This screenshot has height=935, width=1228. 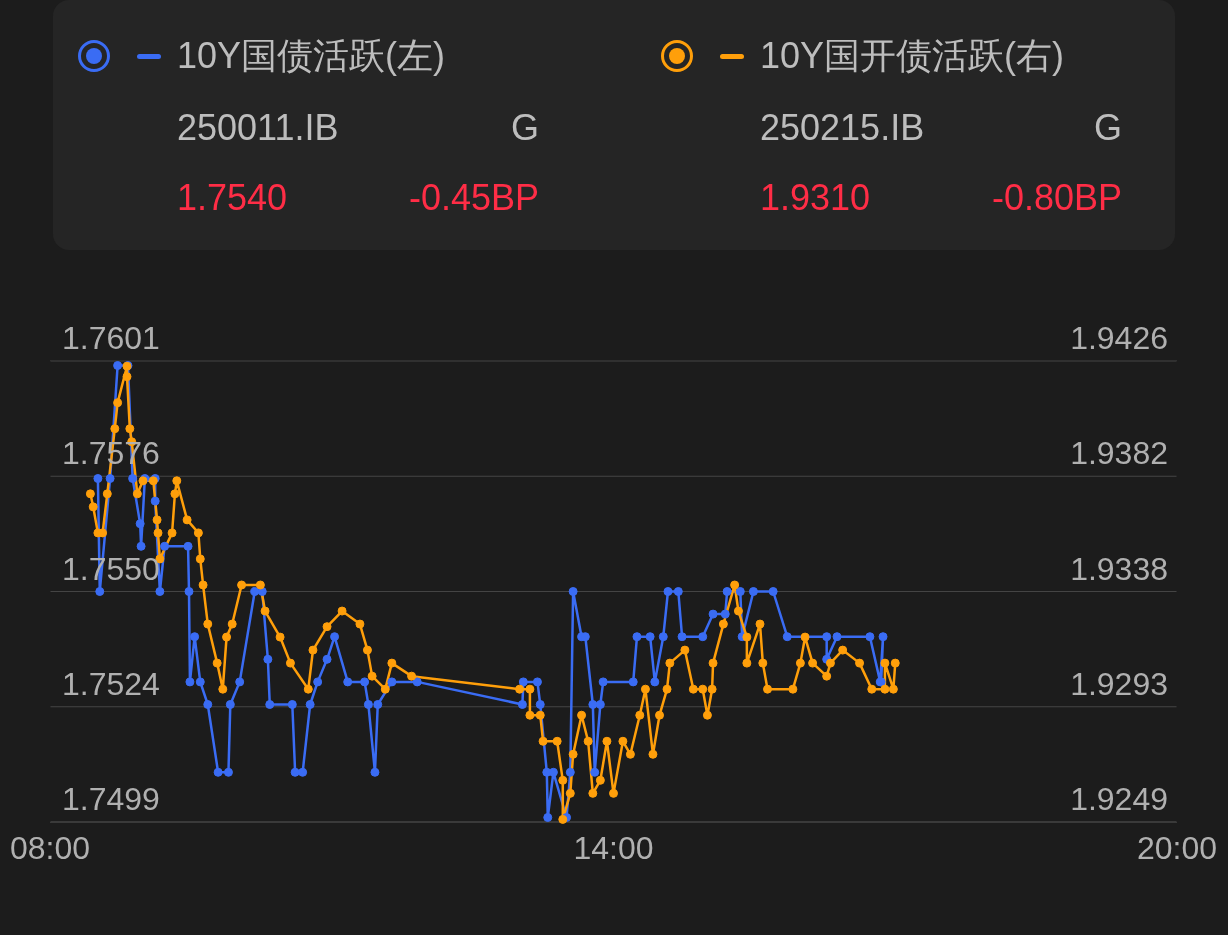 I want to click on x-tick-label: 20:00, so click(x=1177, y=847).